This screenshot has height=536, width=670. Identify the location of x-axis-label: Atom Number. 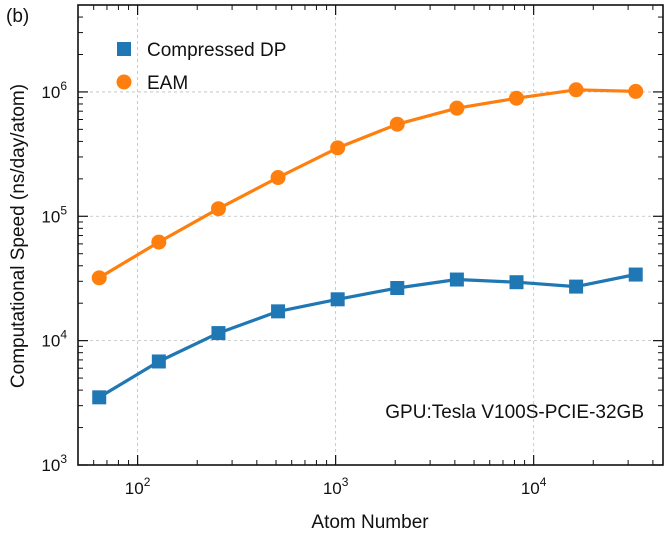
(370, 522).